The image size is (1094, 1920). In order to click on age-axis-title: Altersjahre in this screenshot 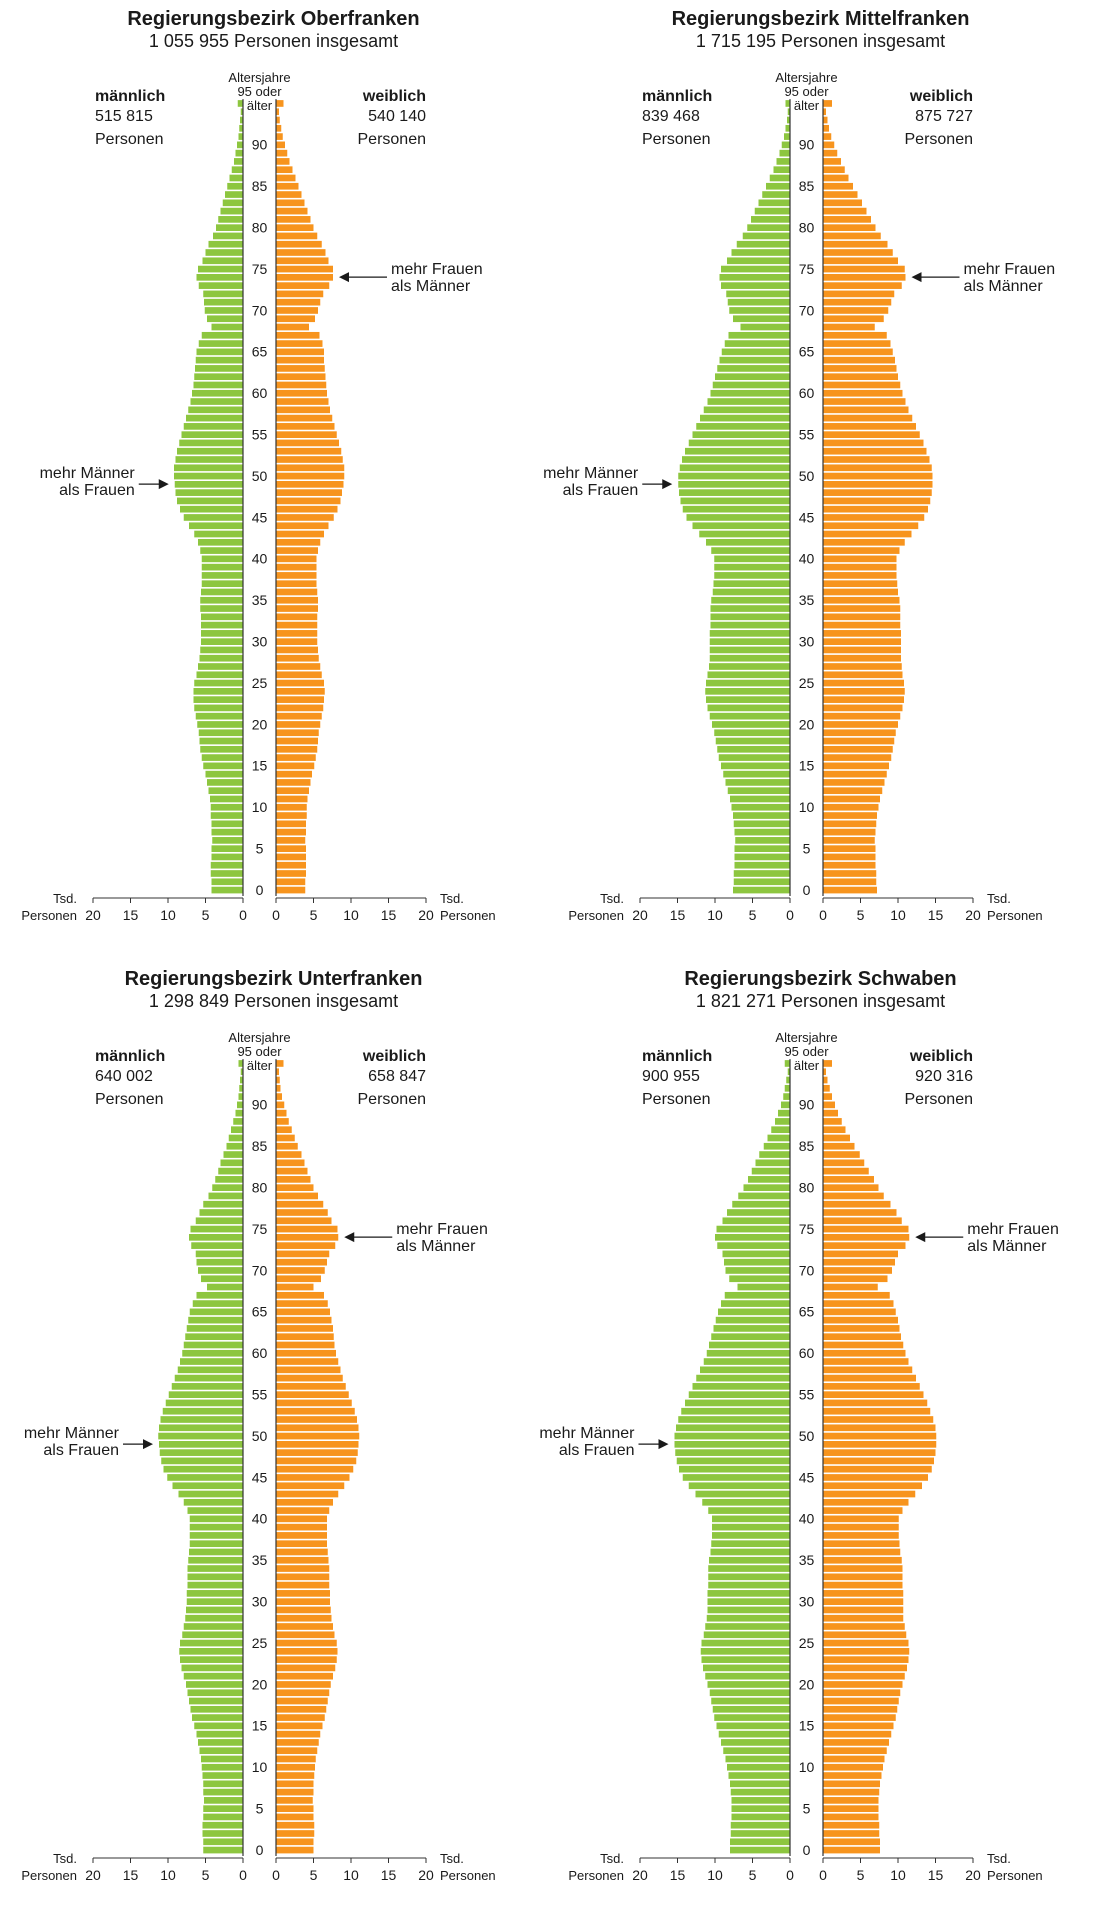, I will do `click(259, 77)`.